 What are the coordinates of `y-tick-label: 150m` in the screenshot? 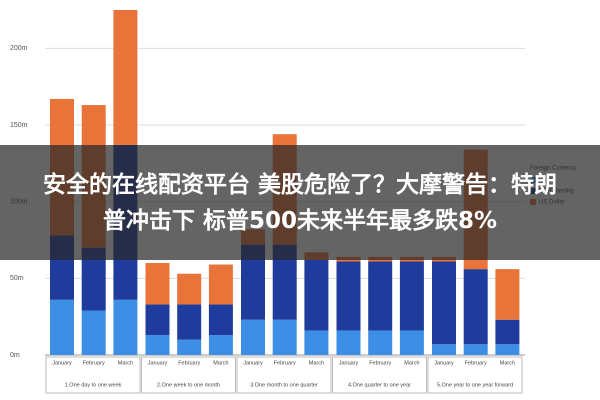 It's located at (19, 125).